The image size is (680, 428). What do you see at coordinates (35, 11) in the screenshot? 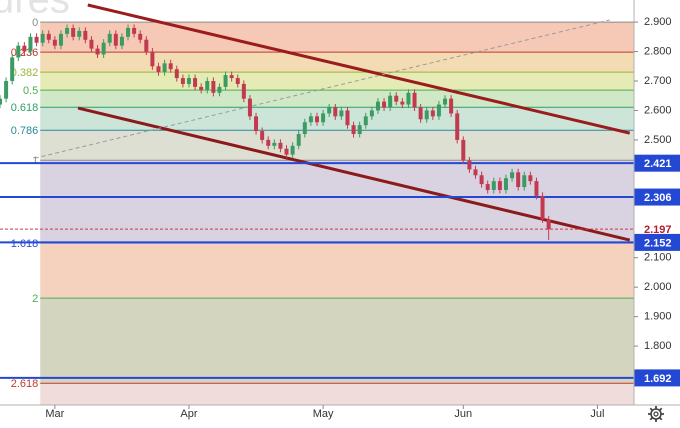
I see `watermark: ures` at bounding box center [35, 11].